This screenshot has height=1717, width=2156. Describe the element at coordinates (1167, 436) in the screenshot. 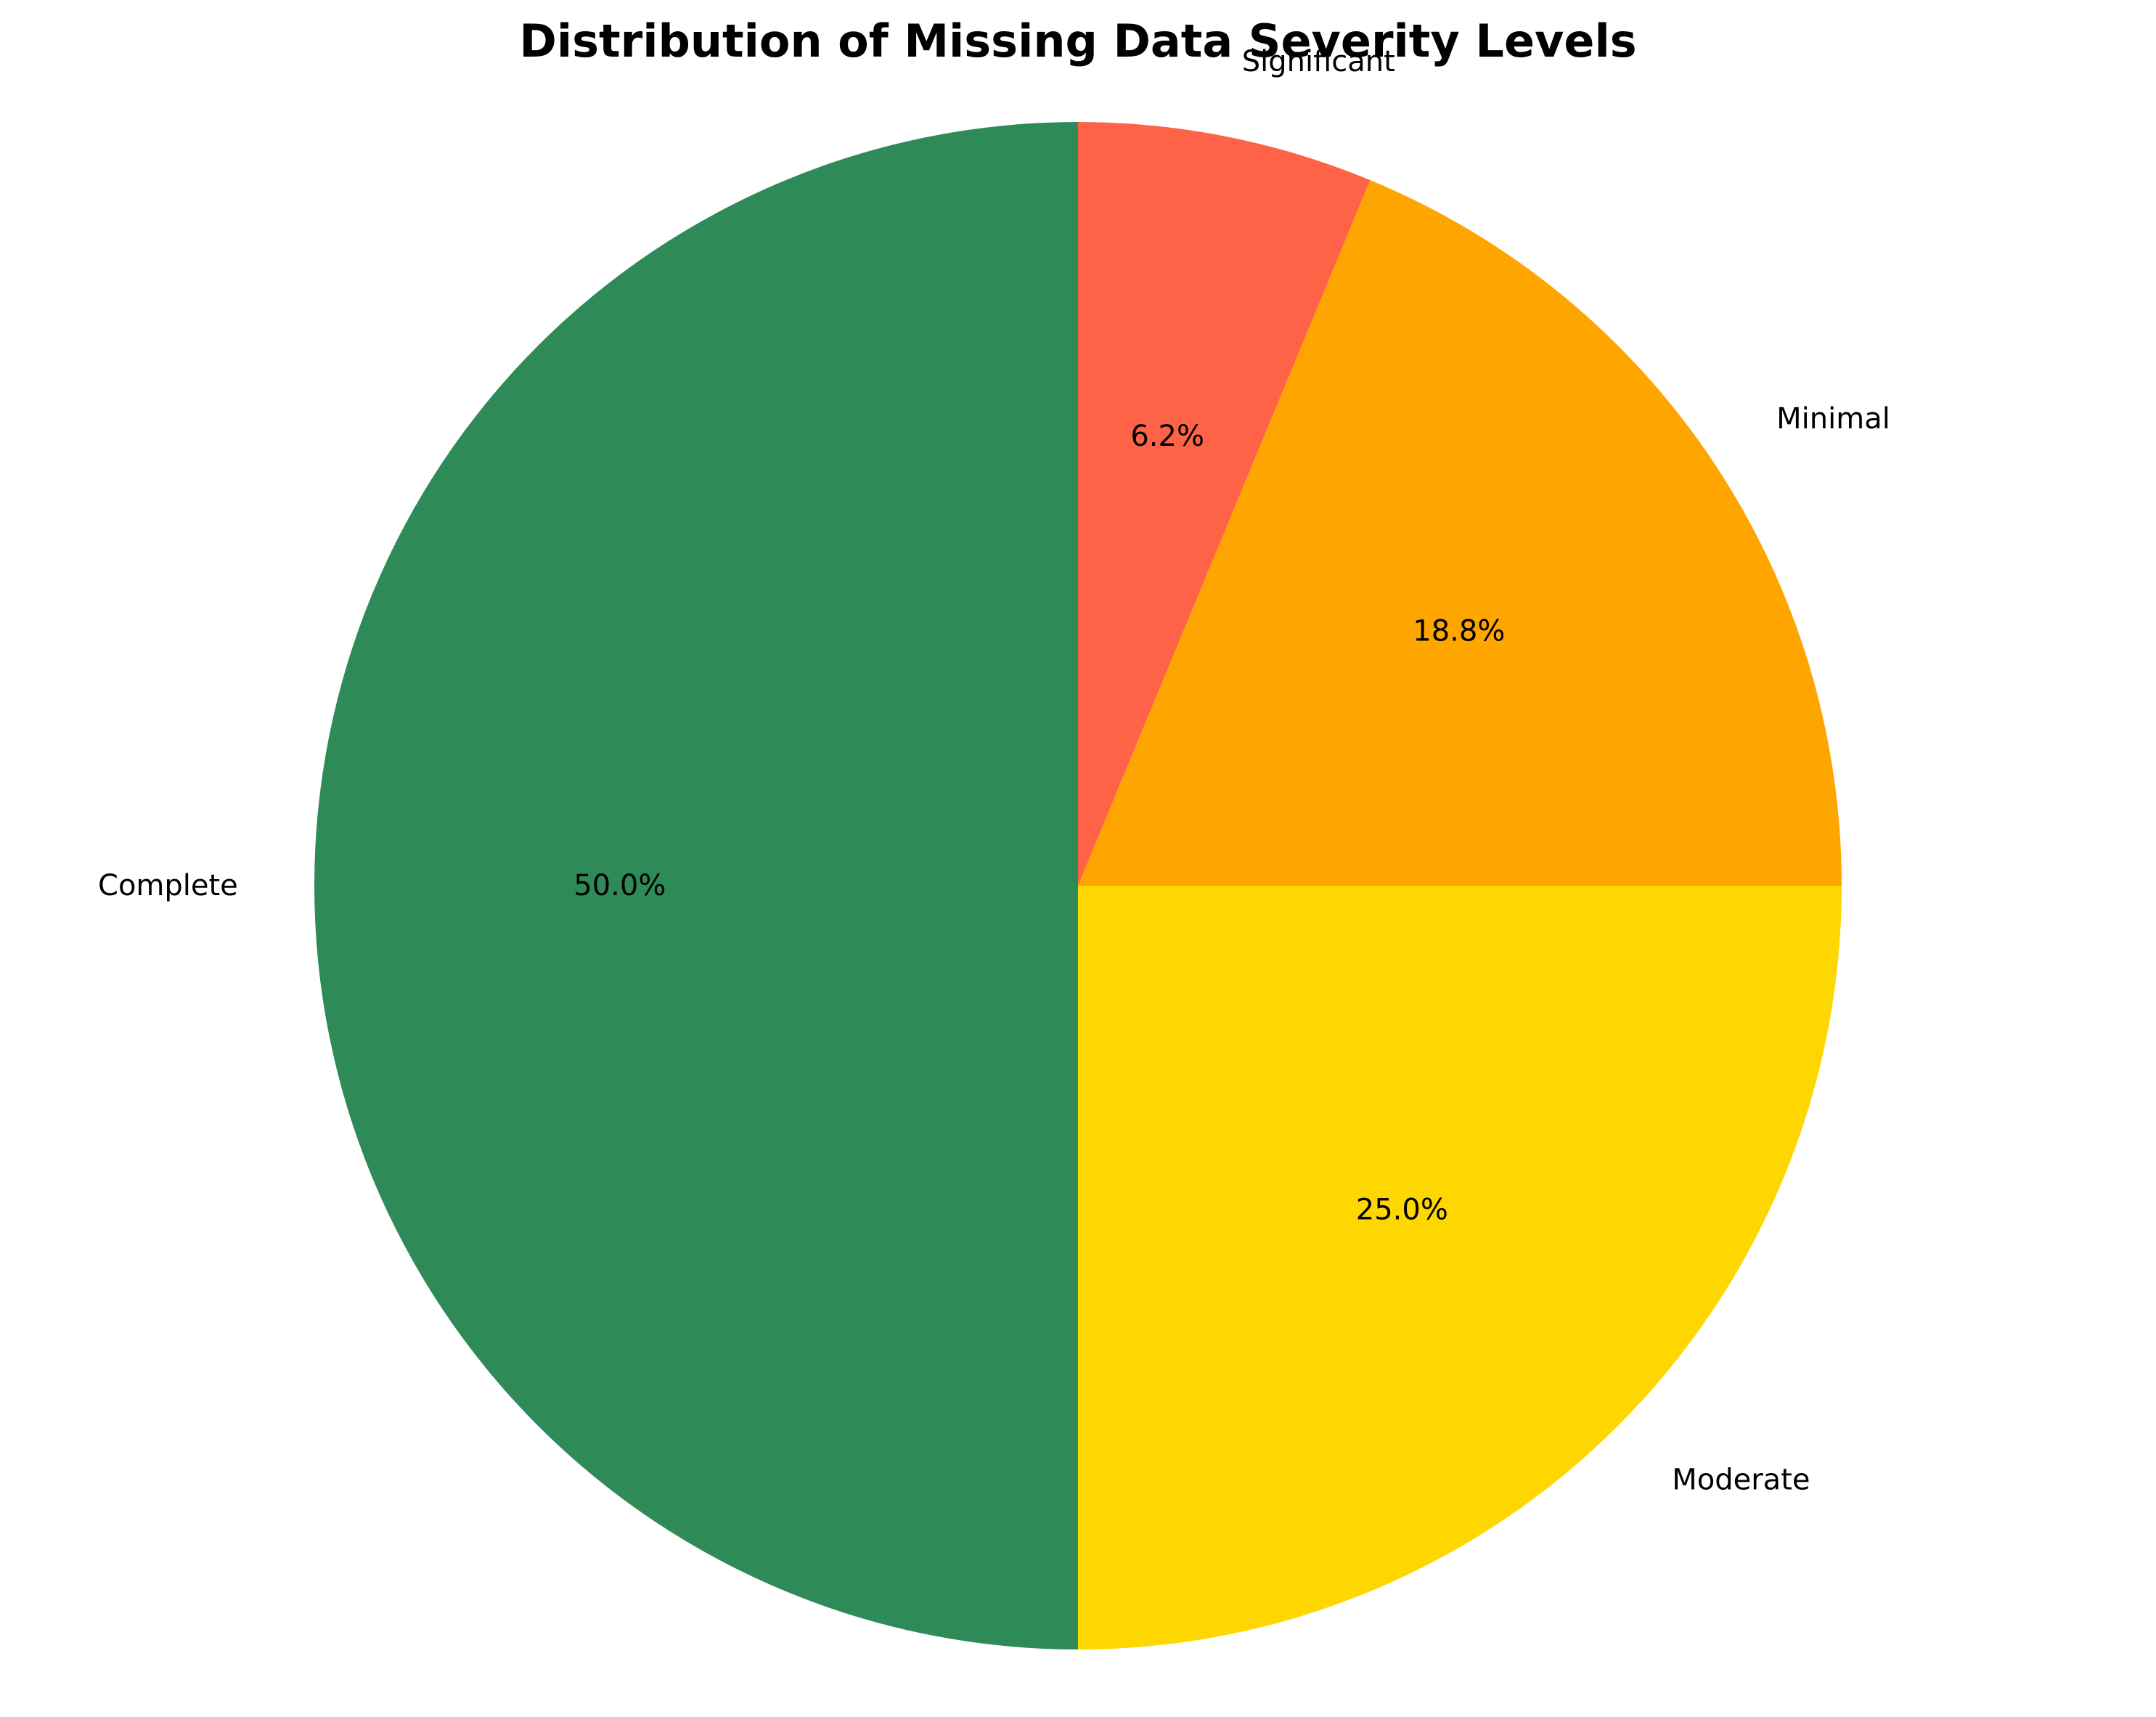

I see `percent-label-significant: 6.2%` at that location.